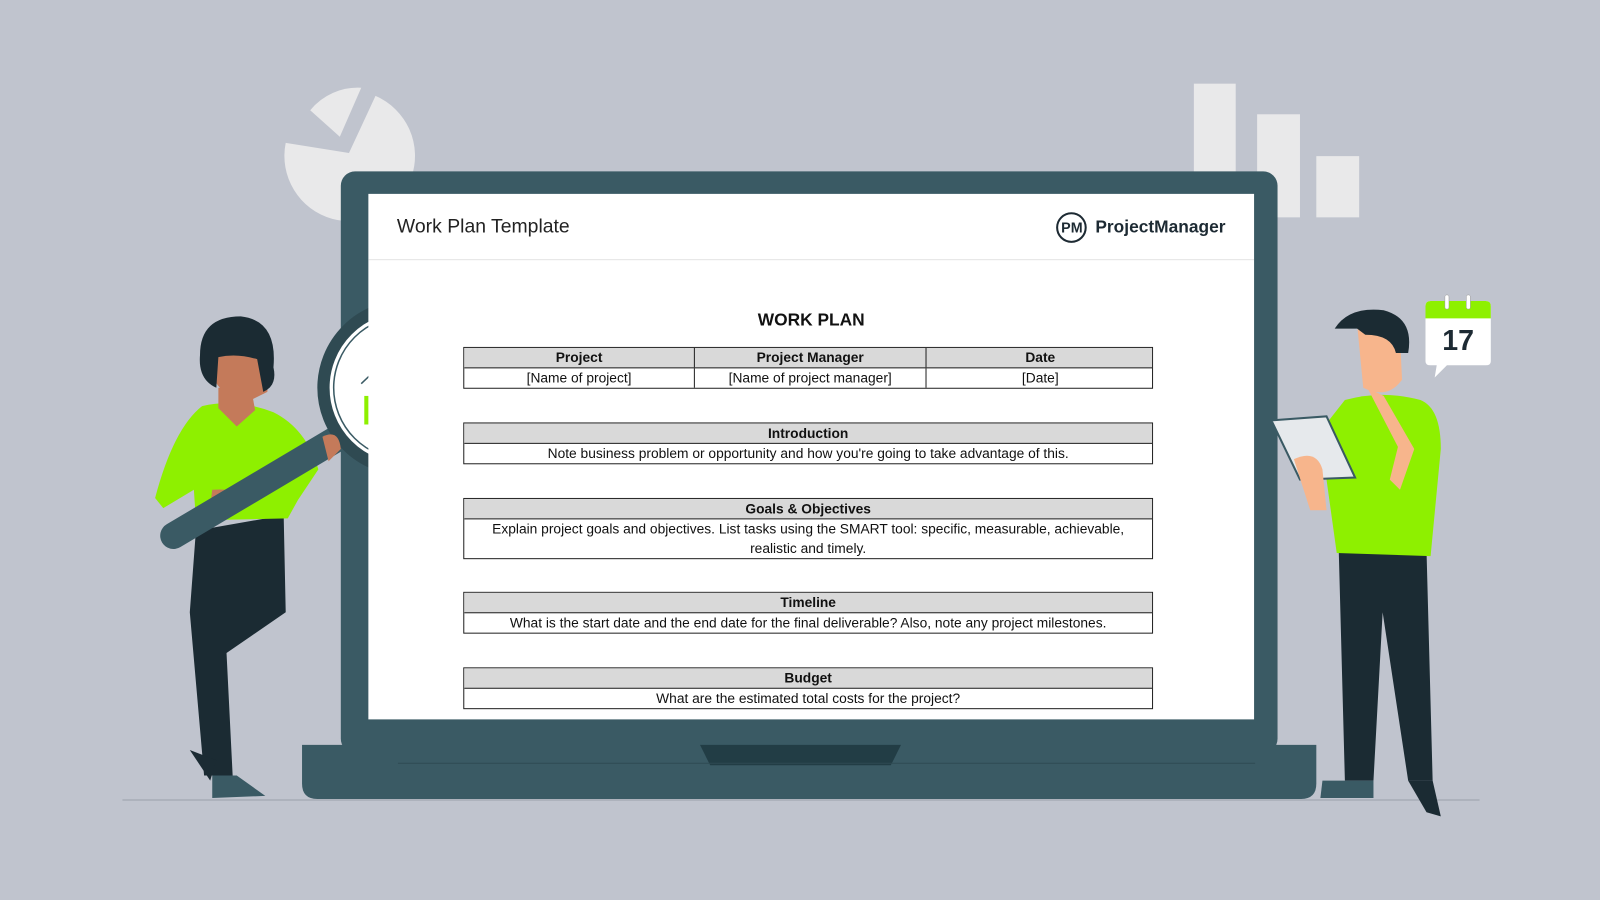 This screenshot has width=1600, height=900. Describe the element at coordinates (1040, 357) in the screenshot. I see `header-date: Date` at that location.